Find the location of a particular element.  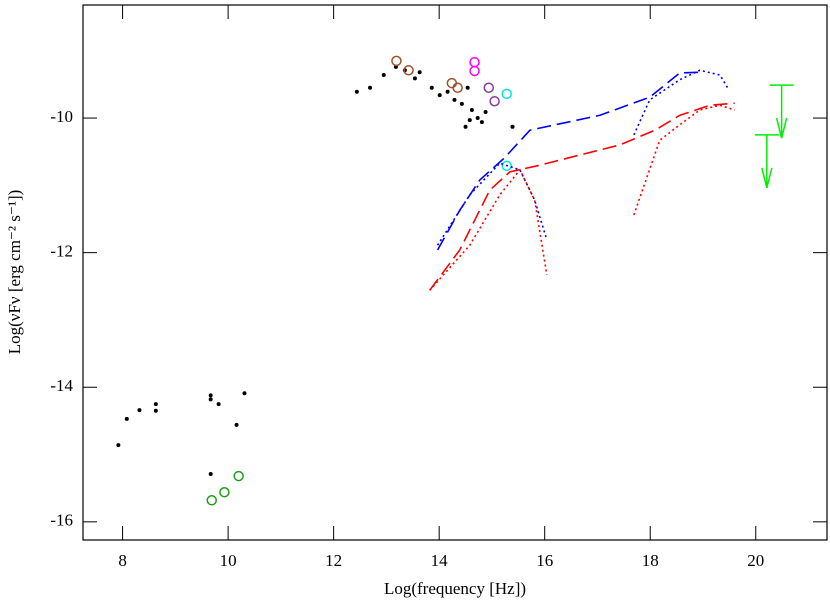

x-tick-label: 8 is located at coordinates (122, 560).